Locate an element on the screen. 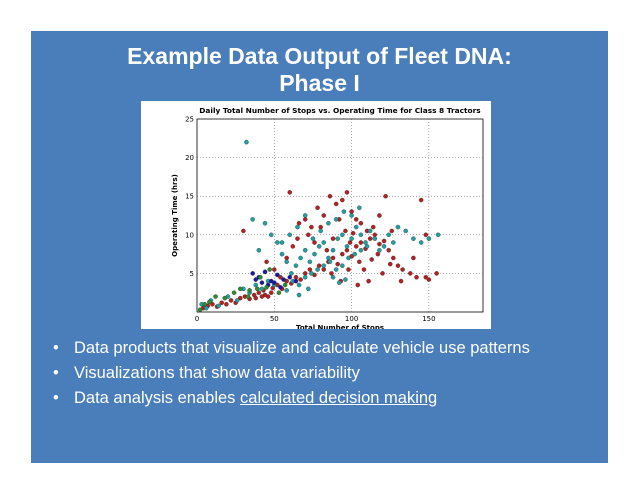 The width and height of the screenshot is (638, 493). y-tick-label: 25 is located at coordinates (189, 120).